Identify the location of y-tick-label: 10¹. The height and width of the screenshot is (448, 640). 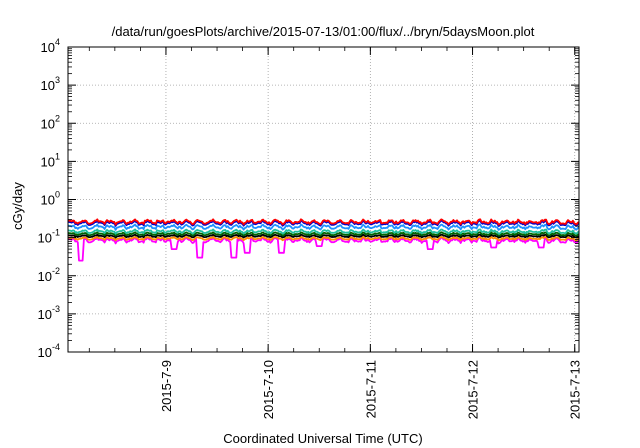
(50, 160).